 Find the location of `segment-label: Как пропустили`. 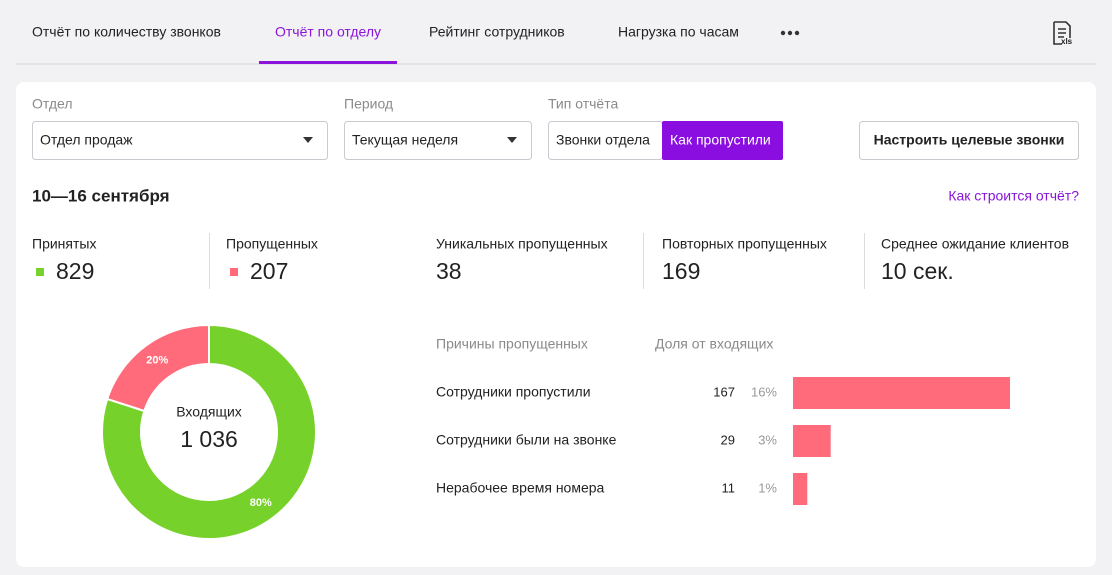

segment-label: Как пропустили is located at coordinates (720, 140).